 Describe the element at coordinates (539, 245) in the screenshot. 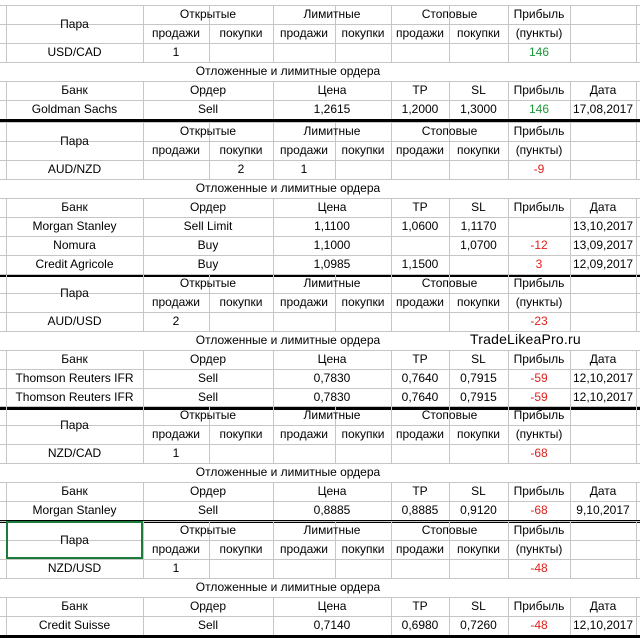

I see `order-profit: -12` at that location.